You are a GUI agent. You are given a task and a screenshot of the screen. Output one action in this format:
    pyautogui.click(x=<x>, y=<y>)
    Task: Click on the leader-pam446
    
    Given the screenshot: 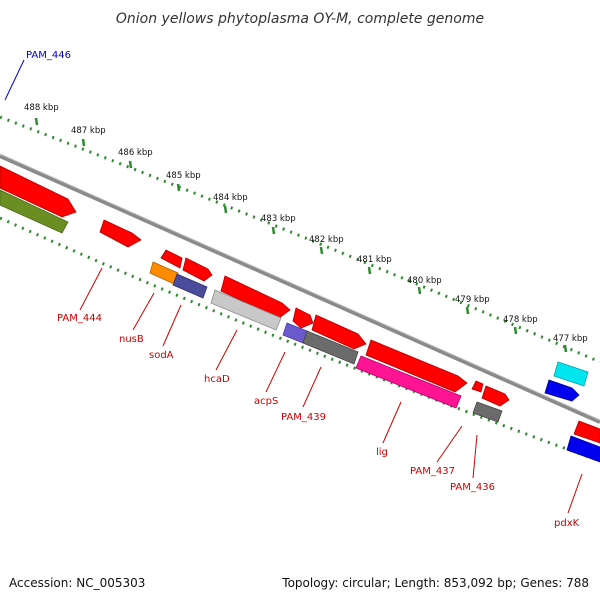 What is the action you would take?
    pyautogui.click(x=14, y=80)
    